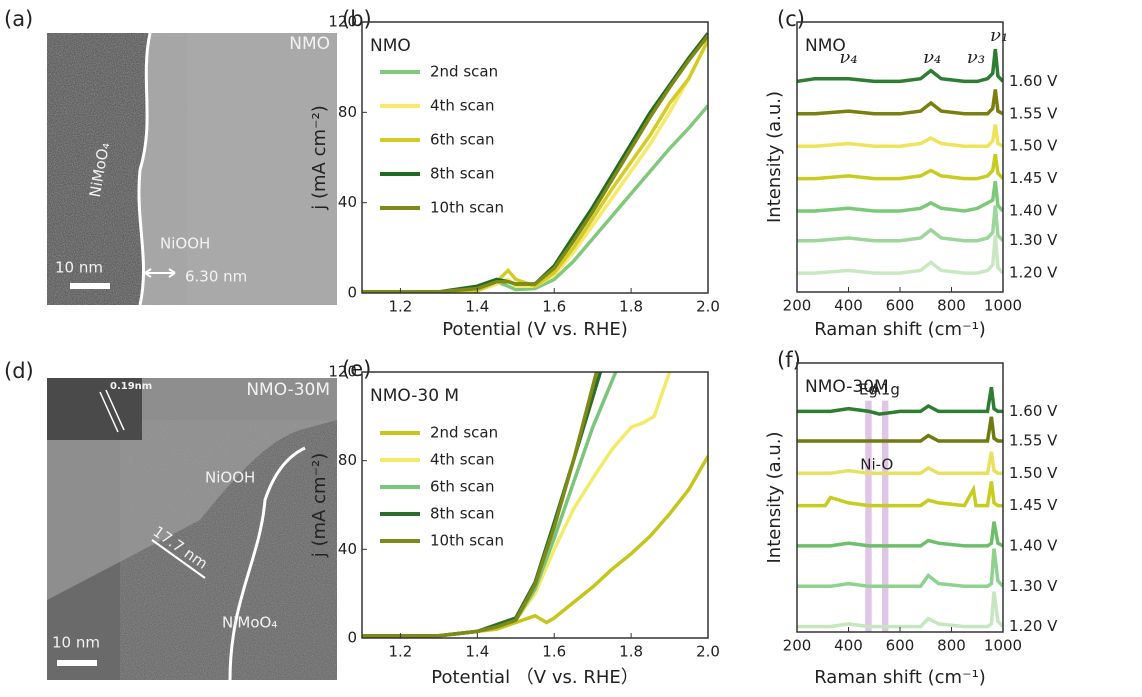 This screenshot has width=1142, height=697. I want to click on x-tick-label: 1000, so click(1003, 306).